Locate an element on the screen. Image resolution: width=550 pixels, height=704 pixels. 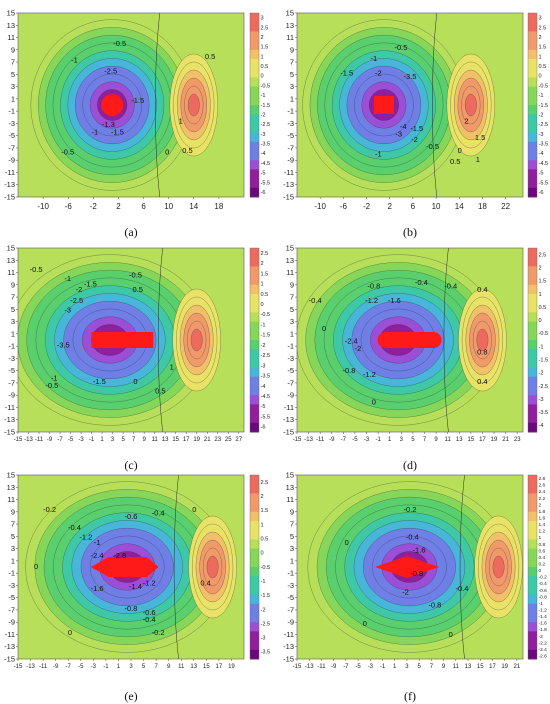
contour-label: -3.5 is located at coordinates (63, 344).